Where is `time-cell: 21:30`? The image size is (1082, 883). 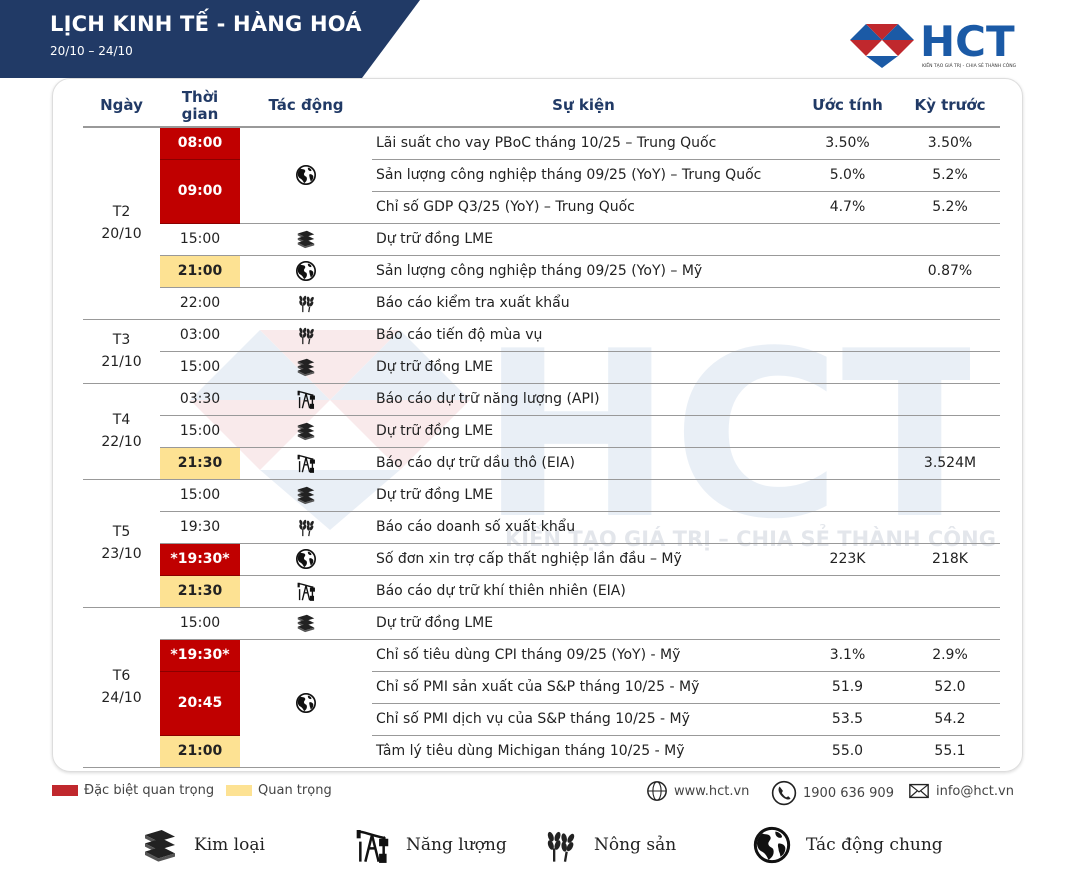
time-cell: 21:30 is located at coordinates (200, 463).